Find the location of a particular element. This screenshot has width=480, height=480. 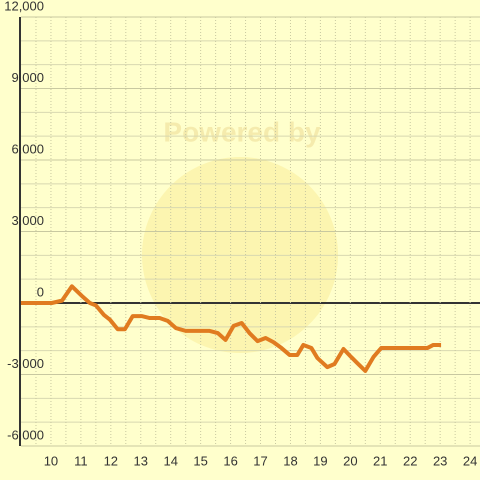

x-tick-label: 21 is located at coordinates (380, 460).